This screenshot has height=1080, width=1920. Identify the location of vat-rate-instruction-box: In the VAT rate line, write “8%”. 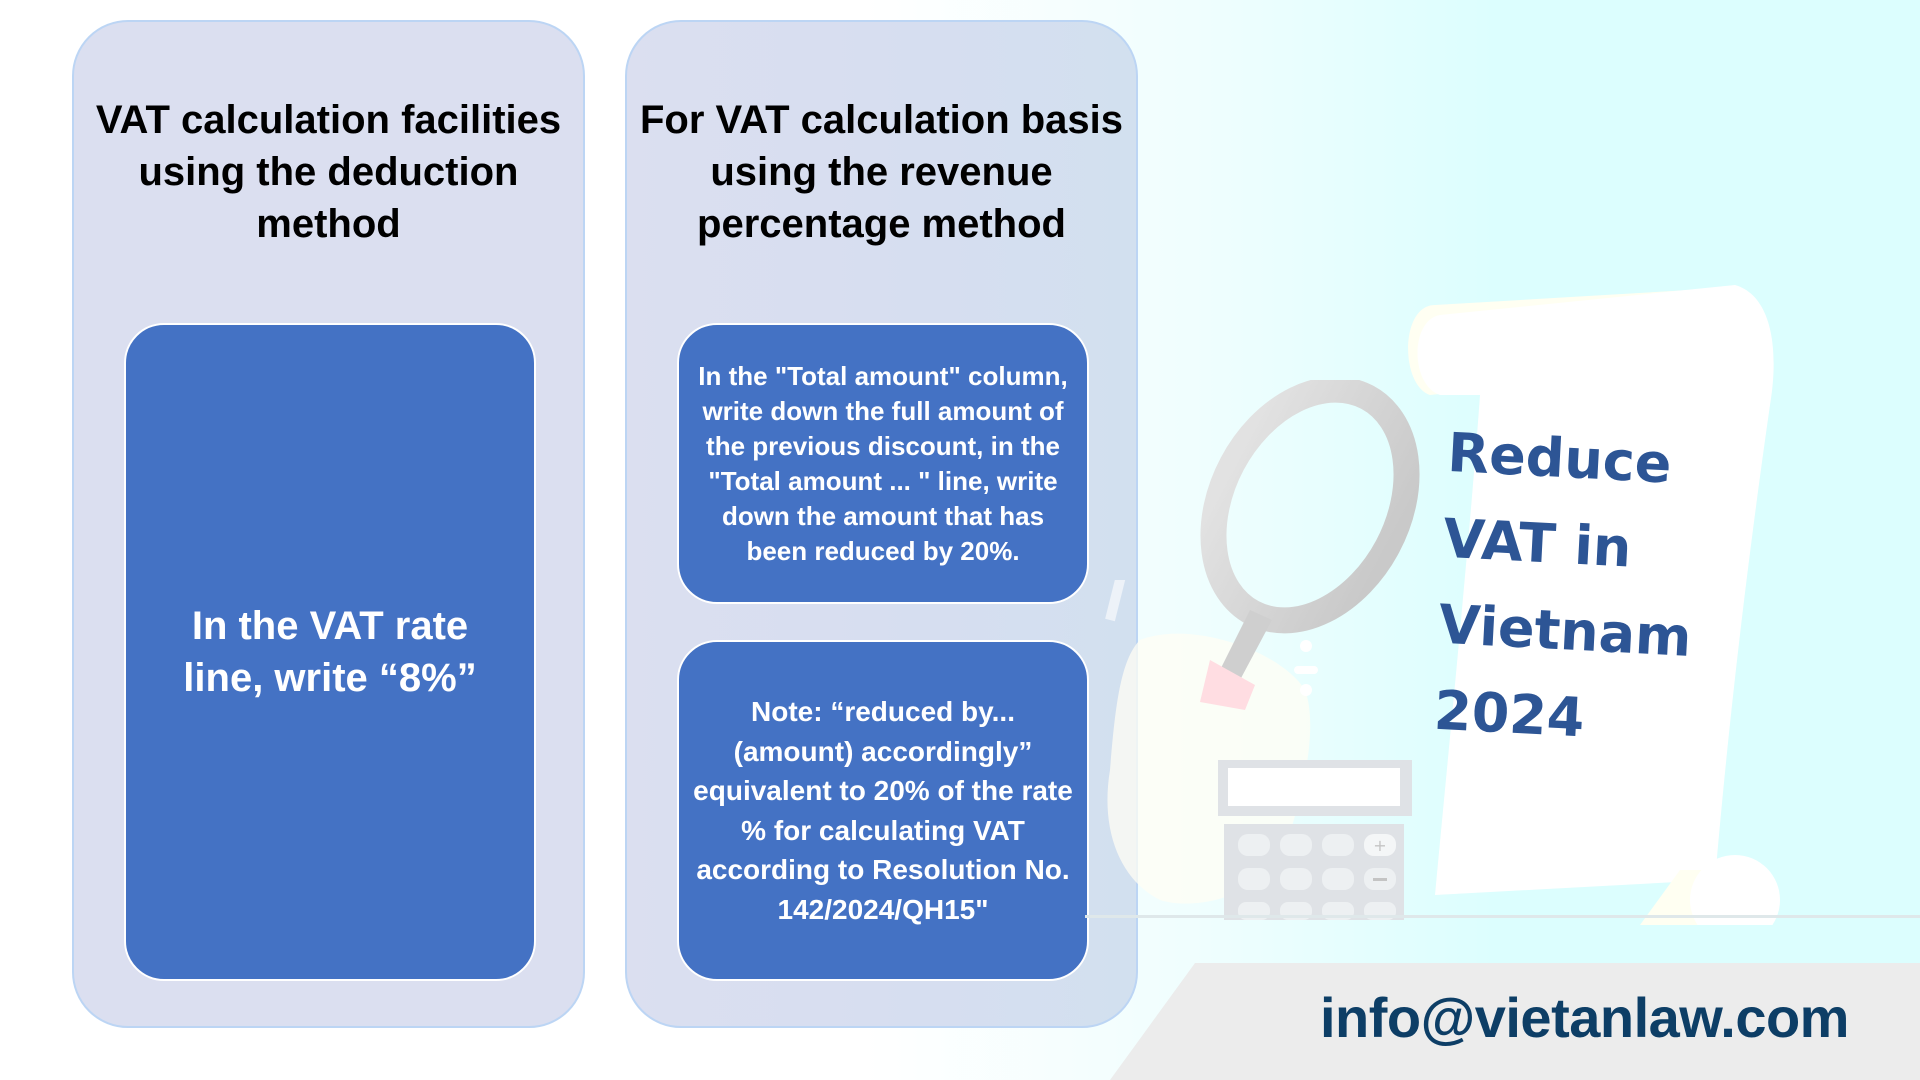
(330, 652).